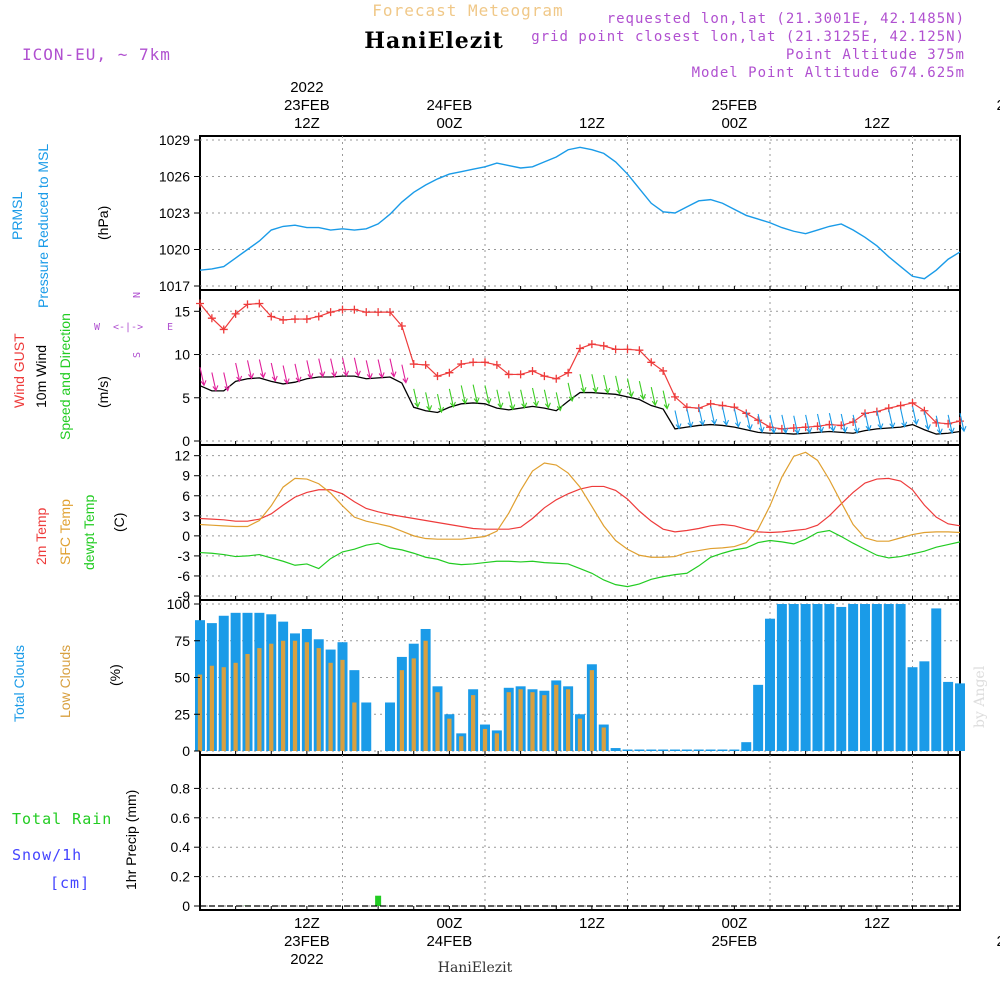  What do you see at coordinates (828, 73) in the screenshot?
I see `model-altitude: Model Point Altitude 674.625m` at bounding box center [828, 73].